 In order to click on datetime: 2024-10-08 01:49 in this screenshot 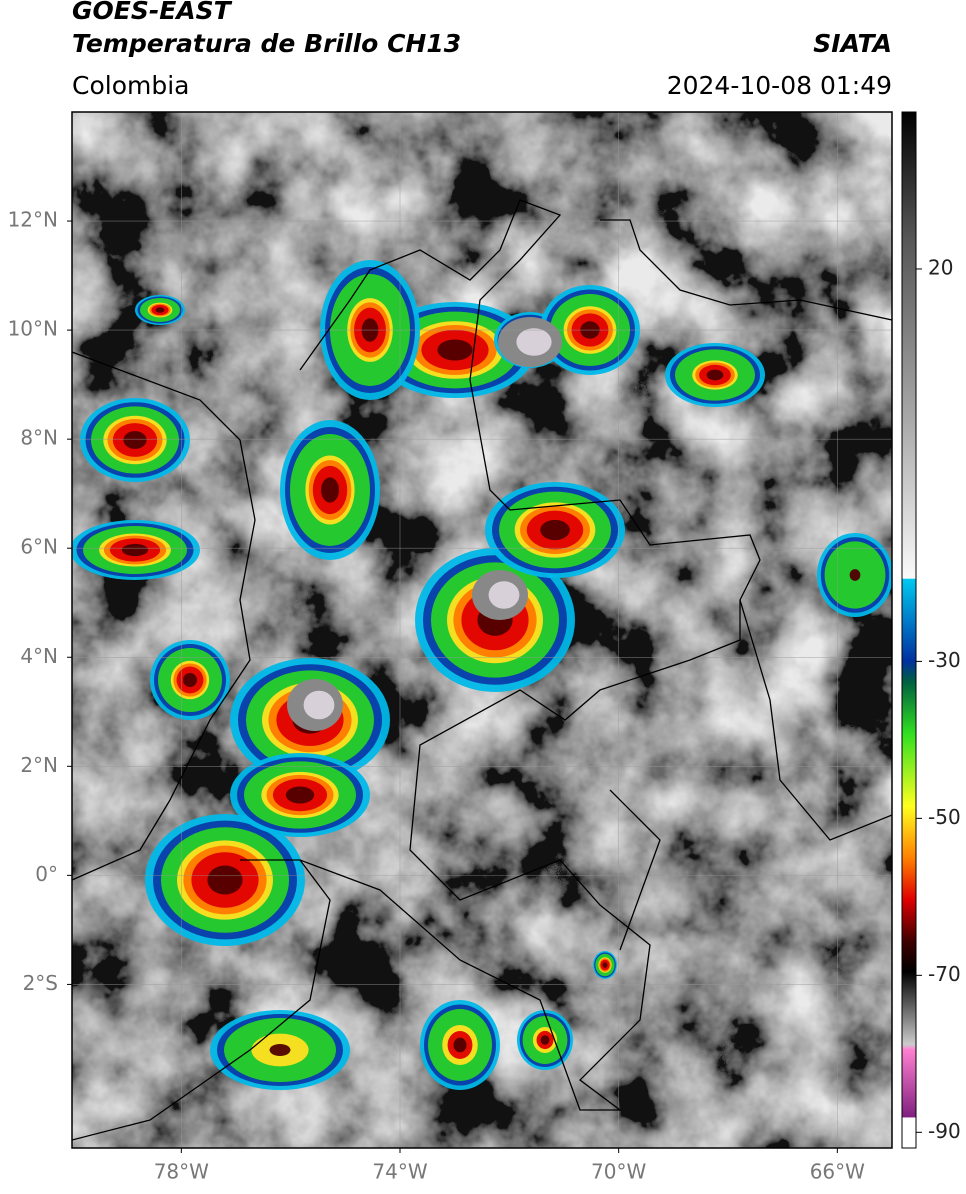, I will do `click(779, 85)`.